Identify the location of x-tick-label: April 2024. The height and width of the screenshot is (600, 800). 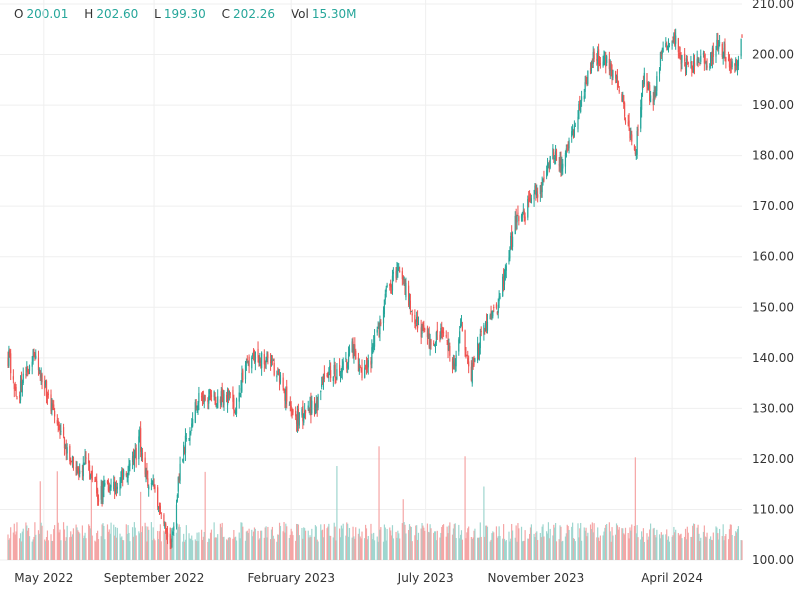
(672, 578).